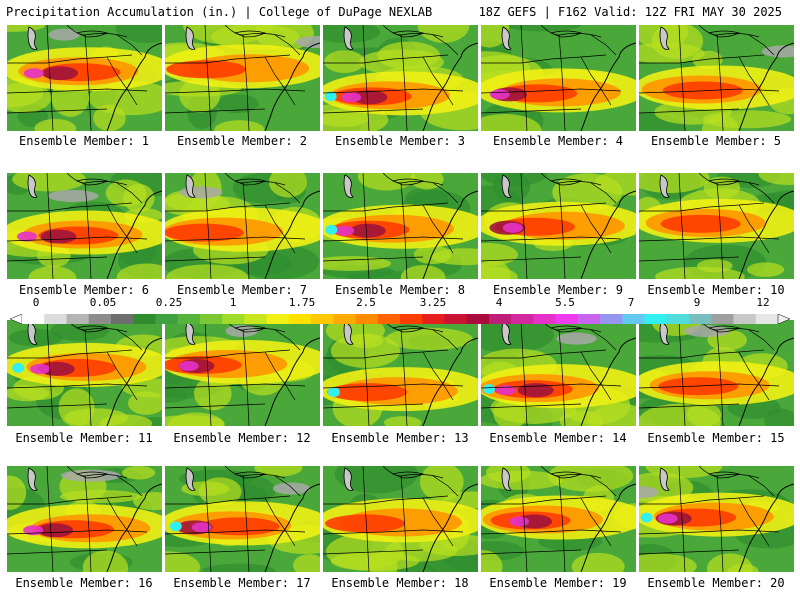  Describe the element at coordinates (784, 319) in the screenshot. I see `colorbar-max-arrow` at that location.